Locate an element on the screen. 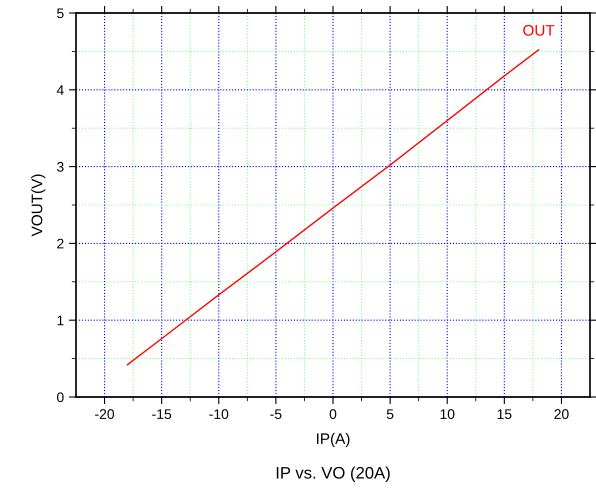 Image resolution: width=596 pixels, height=495 pixels. x-tick-label: 20 is located at coordinates (561, 414).